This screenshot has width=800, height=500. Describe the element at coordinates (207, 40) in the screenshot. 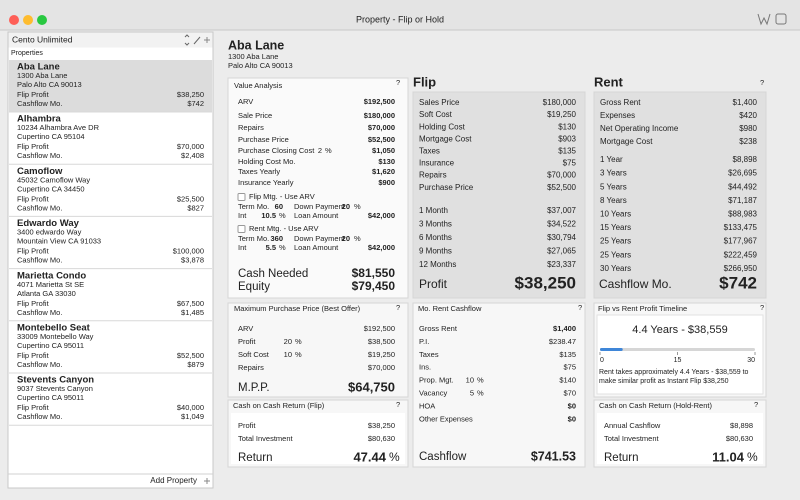

I see `add-icon` at that location.